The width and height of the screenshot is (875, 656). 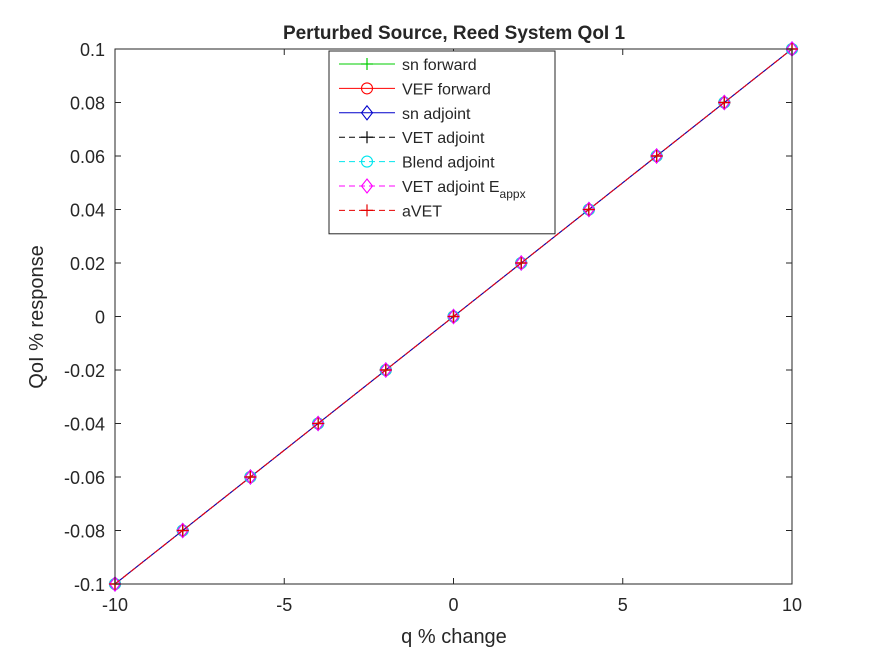 I want to click on legend-marker-sn-adjoint, so click(x=367, y=112).